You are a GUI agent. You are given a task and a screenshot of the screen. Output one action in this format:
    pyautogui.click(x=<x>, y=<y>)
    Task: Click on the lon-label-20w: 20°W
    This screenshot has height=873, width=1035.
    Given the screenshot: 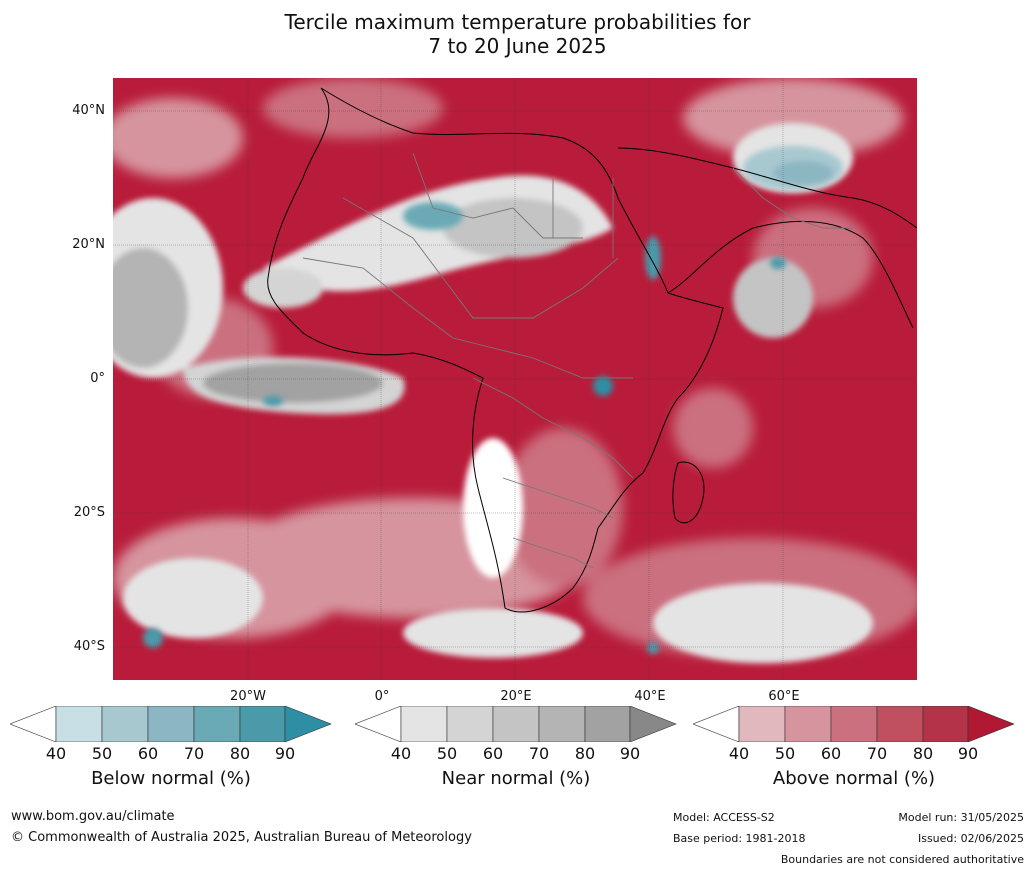 What is the action you would take?
    pyautogui.click(x=248, y=696)
    